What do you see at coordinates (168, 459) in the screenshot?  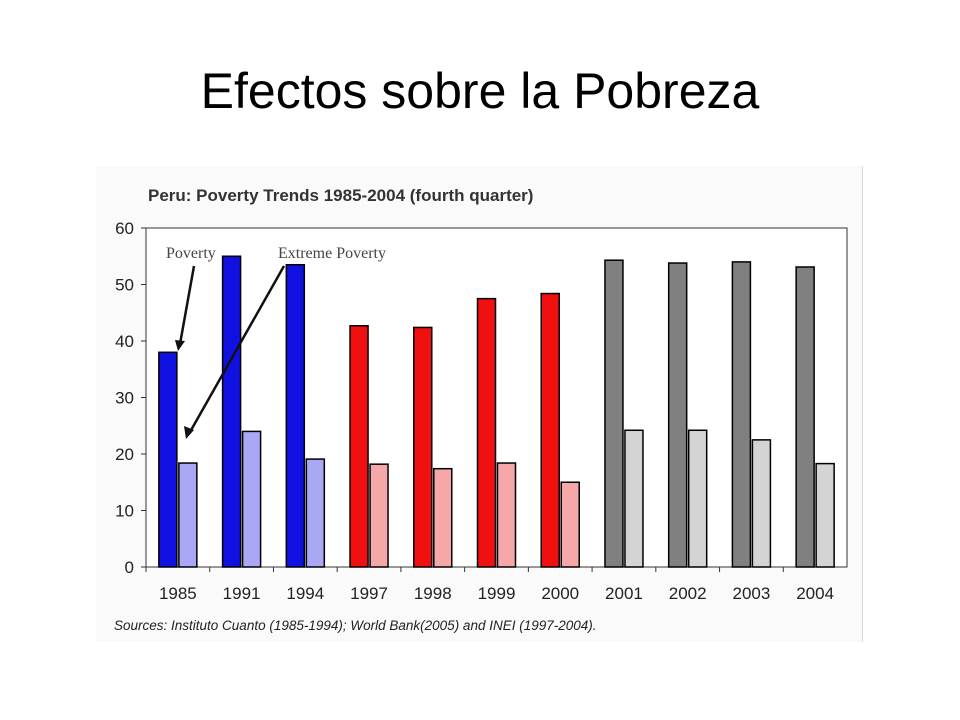 I see `bar-poverty-1985` at bounding box center [168, 459].